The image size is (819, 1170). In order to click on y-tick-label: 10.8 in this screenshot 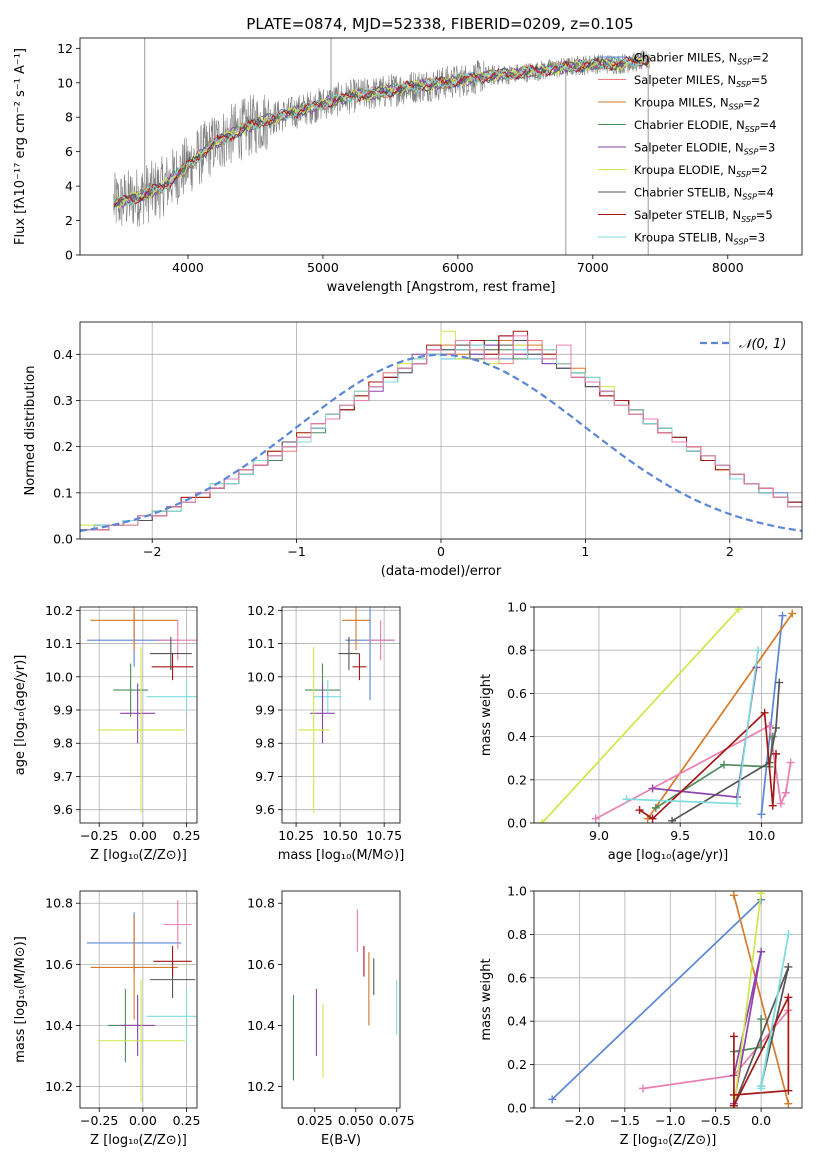, I will do `click(59, 903)`.